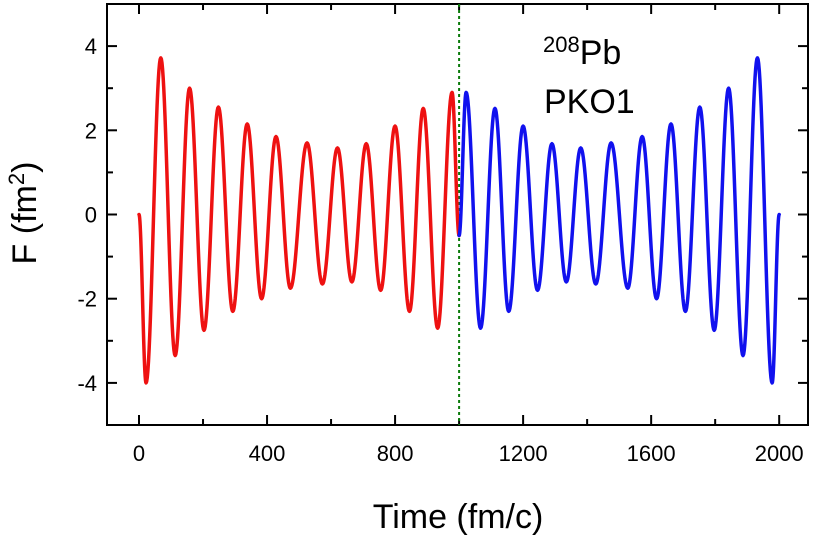 The height and width of the screenshot is (538, 814). What do you see at coordinates (651, 453) in the screenshot?
I see `x-tick-label: 1600` at bounding box center [651, 453].